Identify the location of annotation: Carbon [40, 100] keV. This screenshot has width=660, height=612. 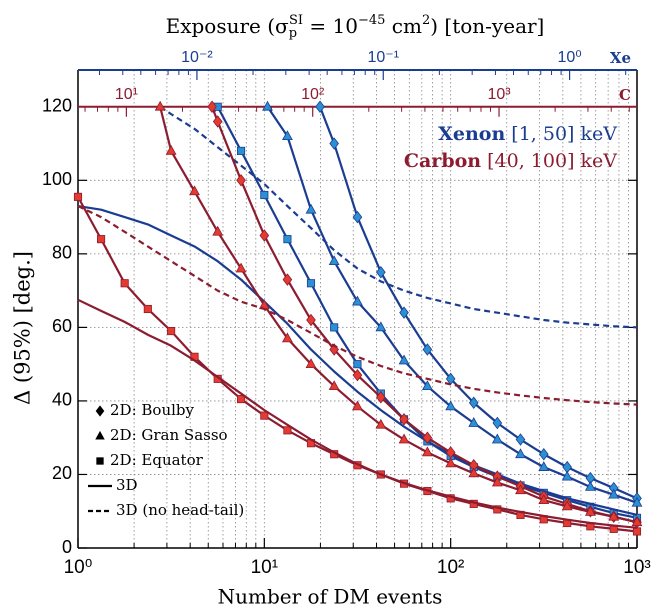
(510, 161).